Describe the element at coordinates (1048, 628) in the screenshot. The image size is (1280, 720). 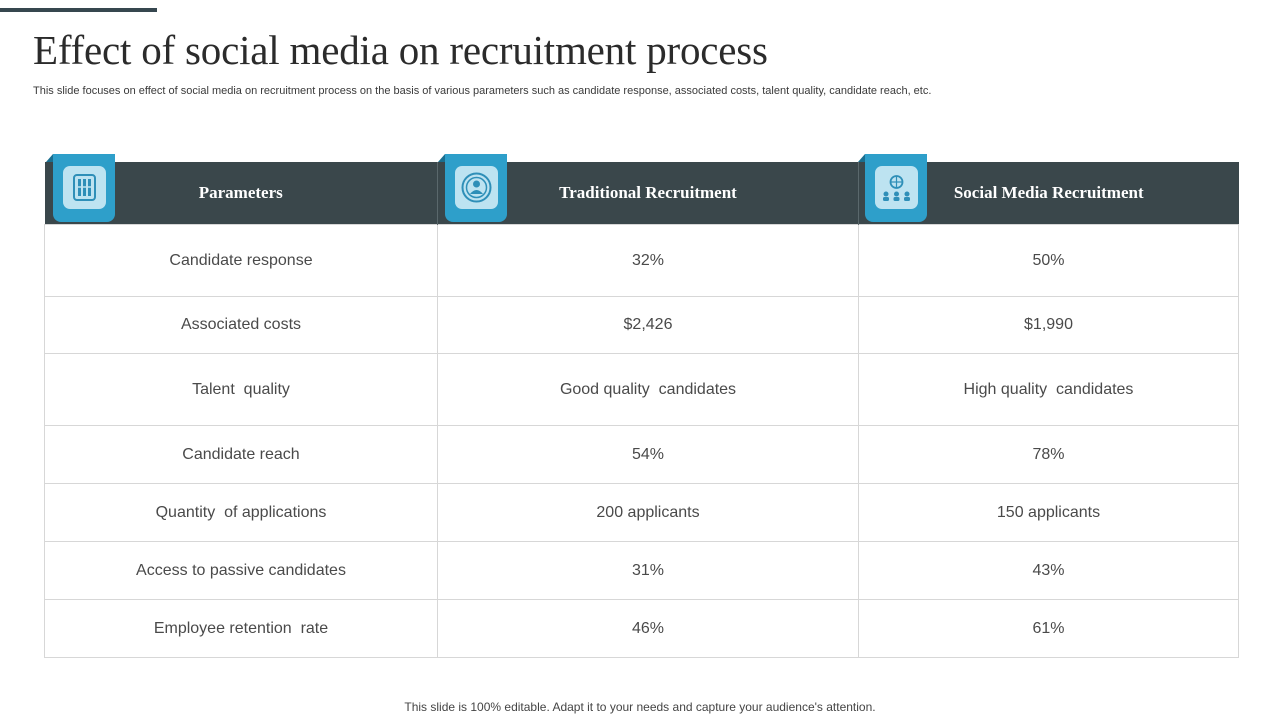
I see `cell-social: 61%` at that location.